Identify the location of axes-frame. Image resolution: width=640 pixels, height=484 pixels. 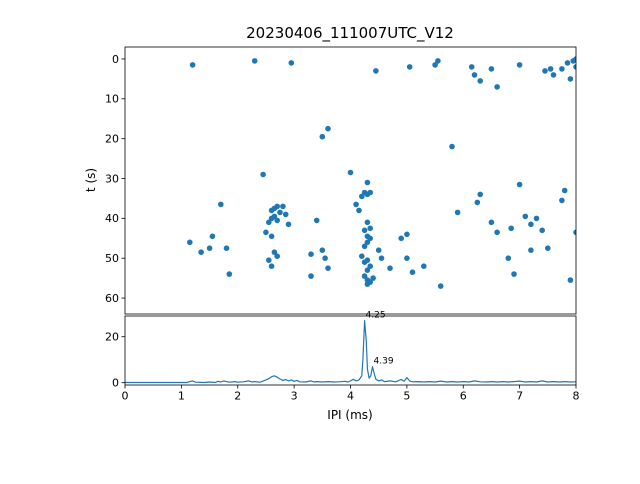
(350, 350).